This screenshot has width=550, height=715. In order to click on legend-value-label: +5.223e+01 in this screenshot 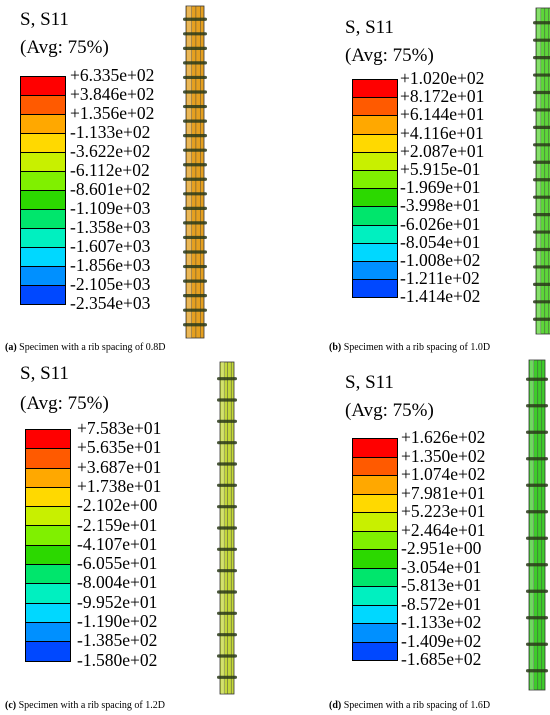, I will do `click(443, 511)`.